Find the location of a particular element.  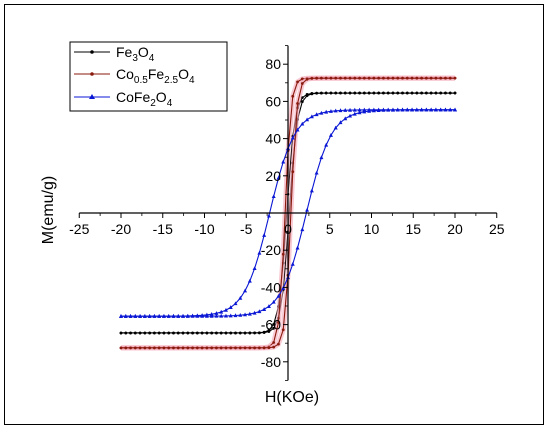

legend-label-co05fe25o4: Co0.5Fe2.5O4 is located at coordinates (155, 76).